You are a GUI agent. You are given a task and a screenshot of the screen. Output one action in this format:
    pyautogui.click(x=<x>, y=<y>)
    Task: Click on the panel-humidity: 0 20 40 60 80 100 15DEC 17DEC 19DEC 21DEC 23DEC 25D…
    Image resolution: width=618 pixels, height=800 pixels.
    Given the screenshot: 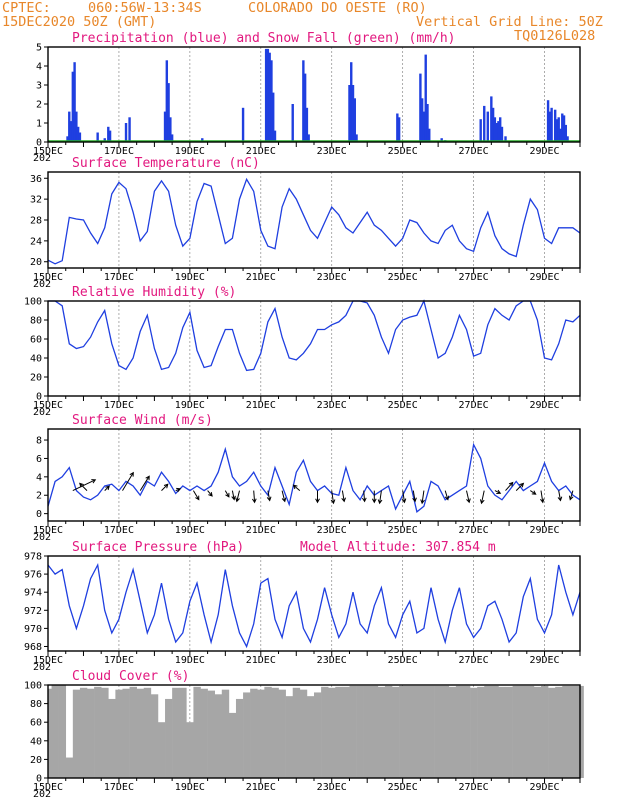 What is the action you would take?
    pyautogui.click(x=302, y=351)
    